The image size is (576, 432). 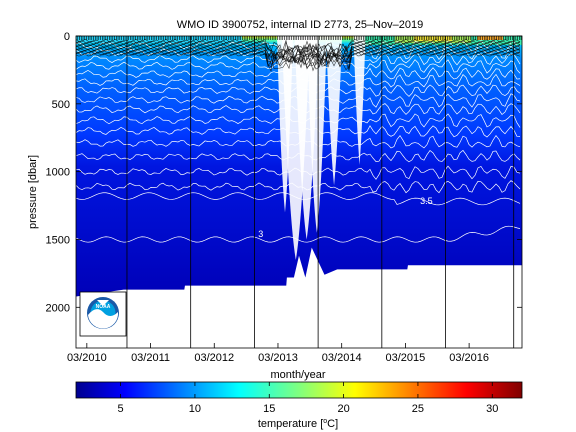 What do you see at coordinates (426, 201) in the screenshot?
I see `isotherm-label: 3.5` at bounding box center [426, 201].